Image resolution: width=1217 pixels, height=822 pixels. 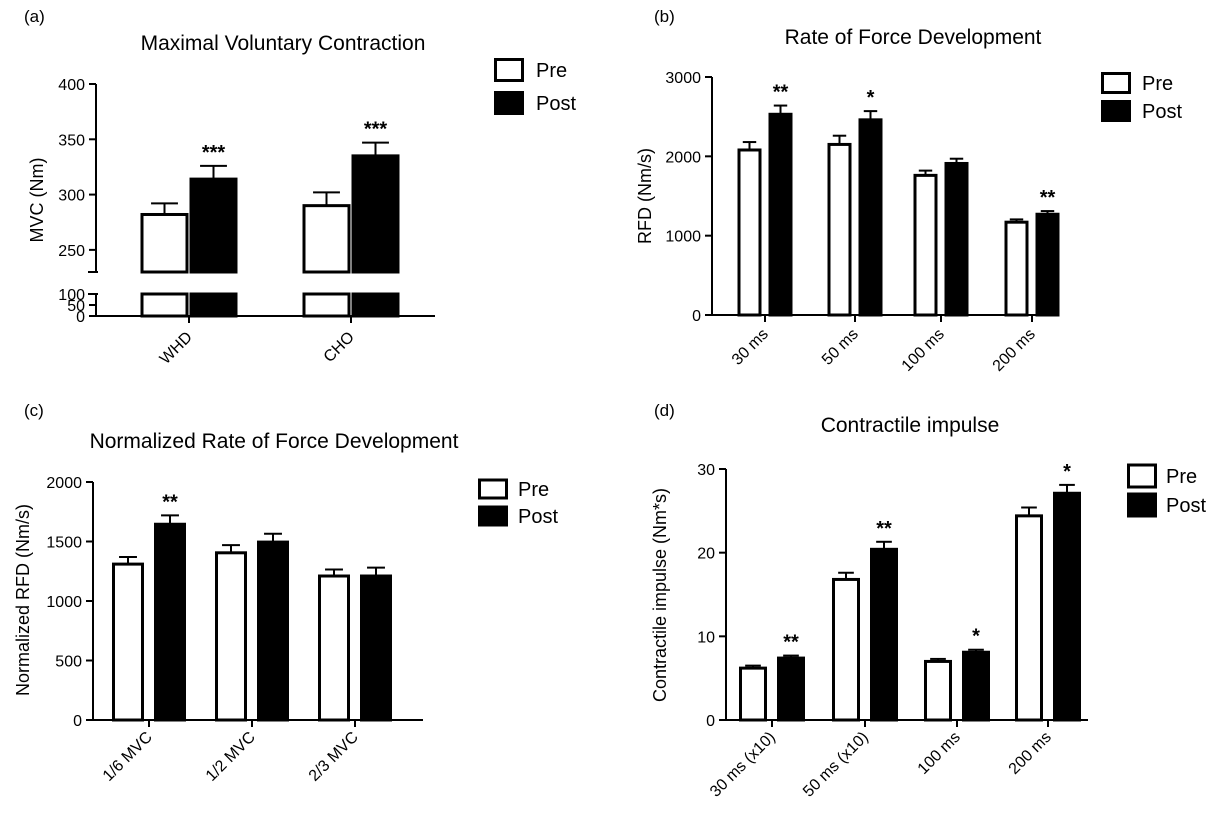 I want to click on panel-label: (a), so click(x=34, y=16).